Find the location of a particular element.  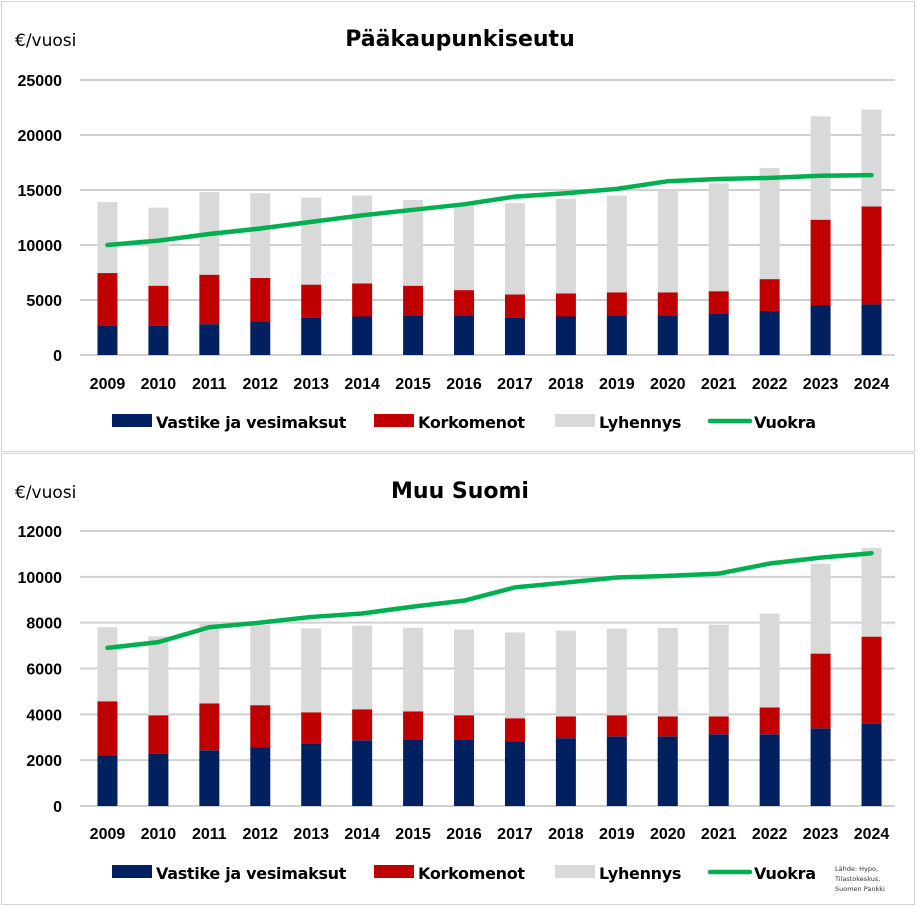

x-tick-label: 2010 is located at coordinates (159, 384).